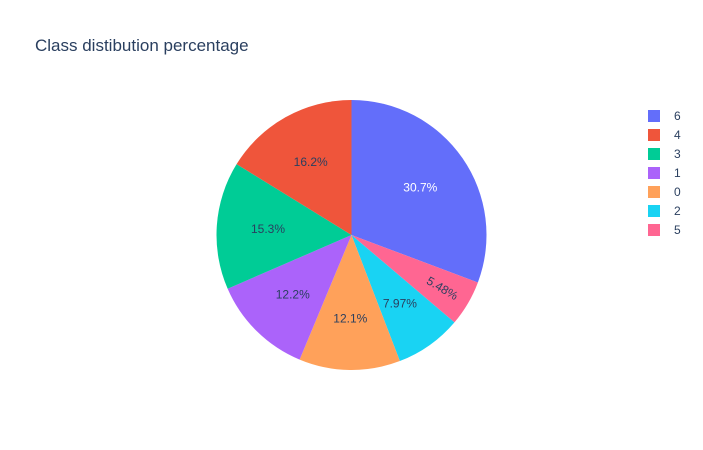  Describe the element at coordinates (677, 173) in the screenshot. I see `legend-label-1: 1` at that location.